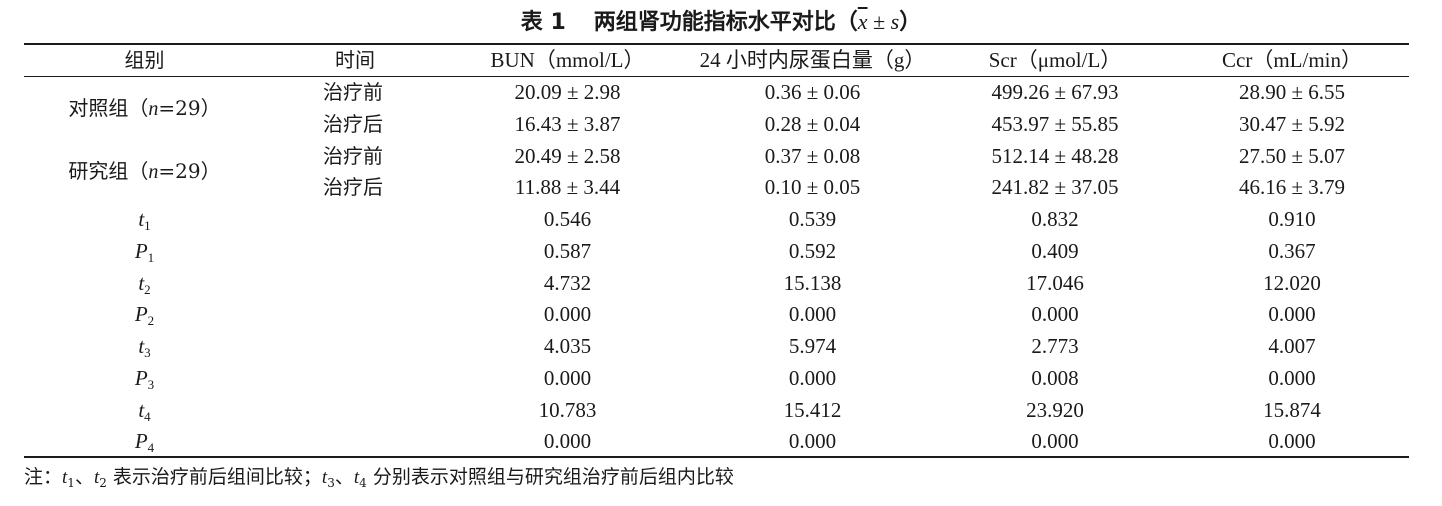 The image size is (1442, 506). Describe the element at coordinates (96, 477) in the screenshot. I see `note-t2: t` at that location.